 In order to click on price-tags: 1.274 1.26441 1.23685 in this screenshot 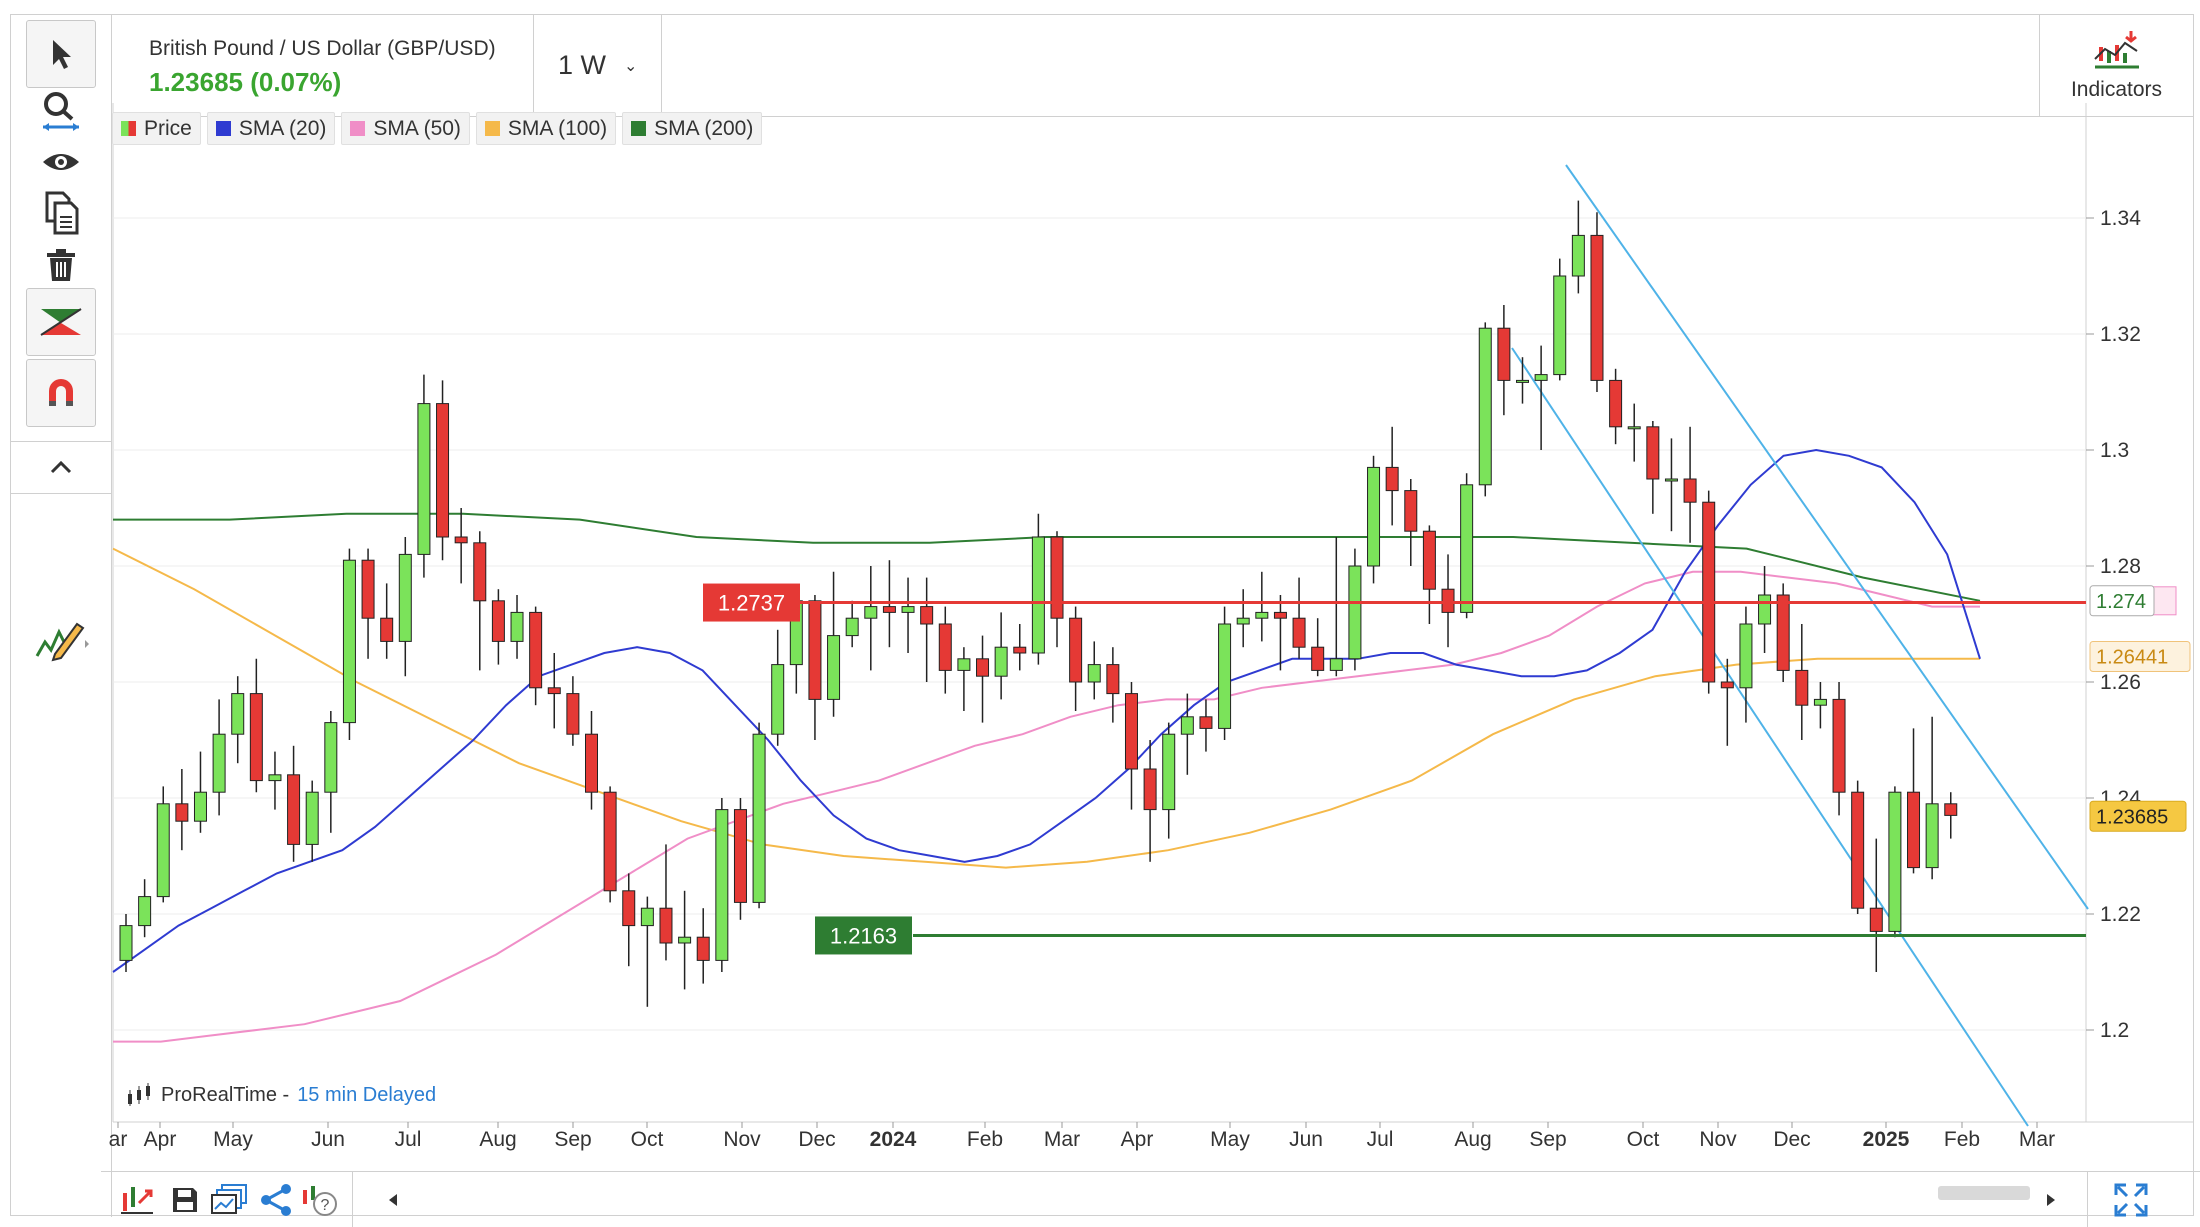, I will do `click(2140, 708)`.